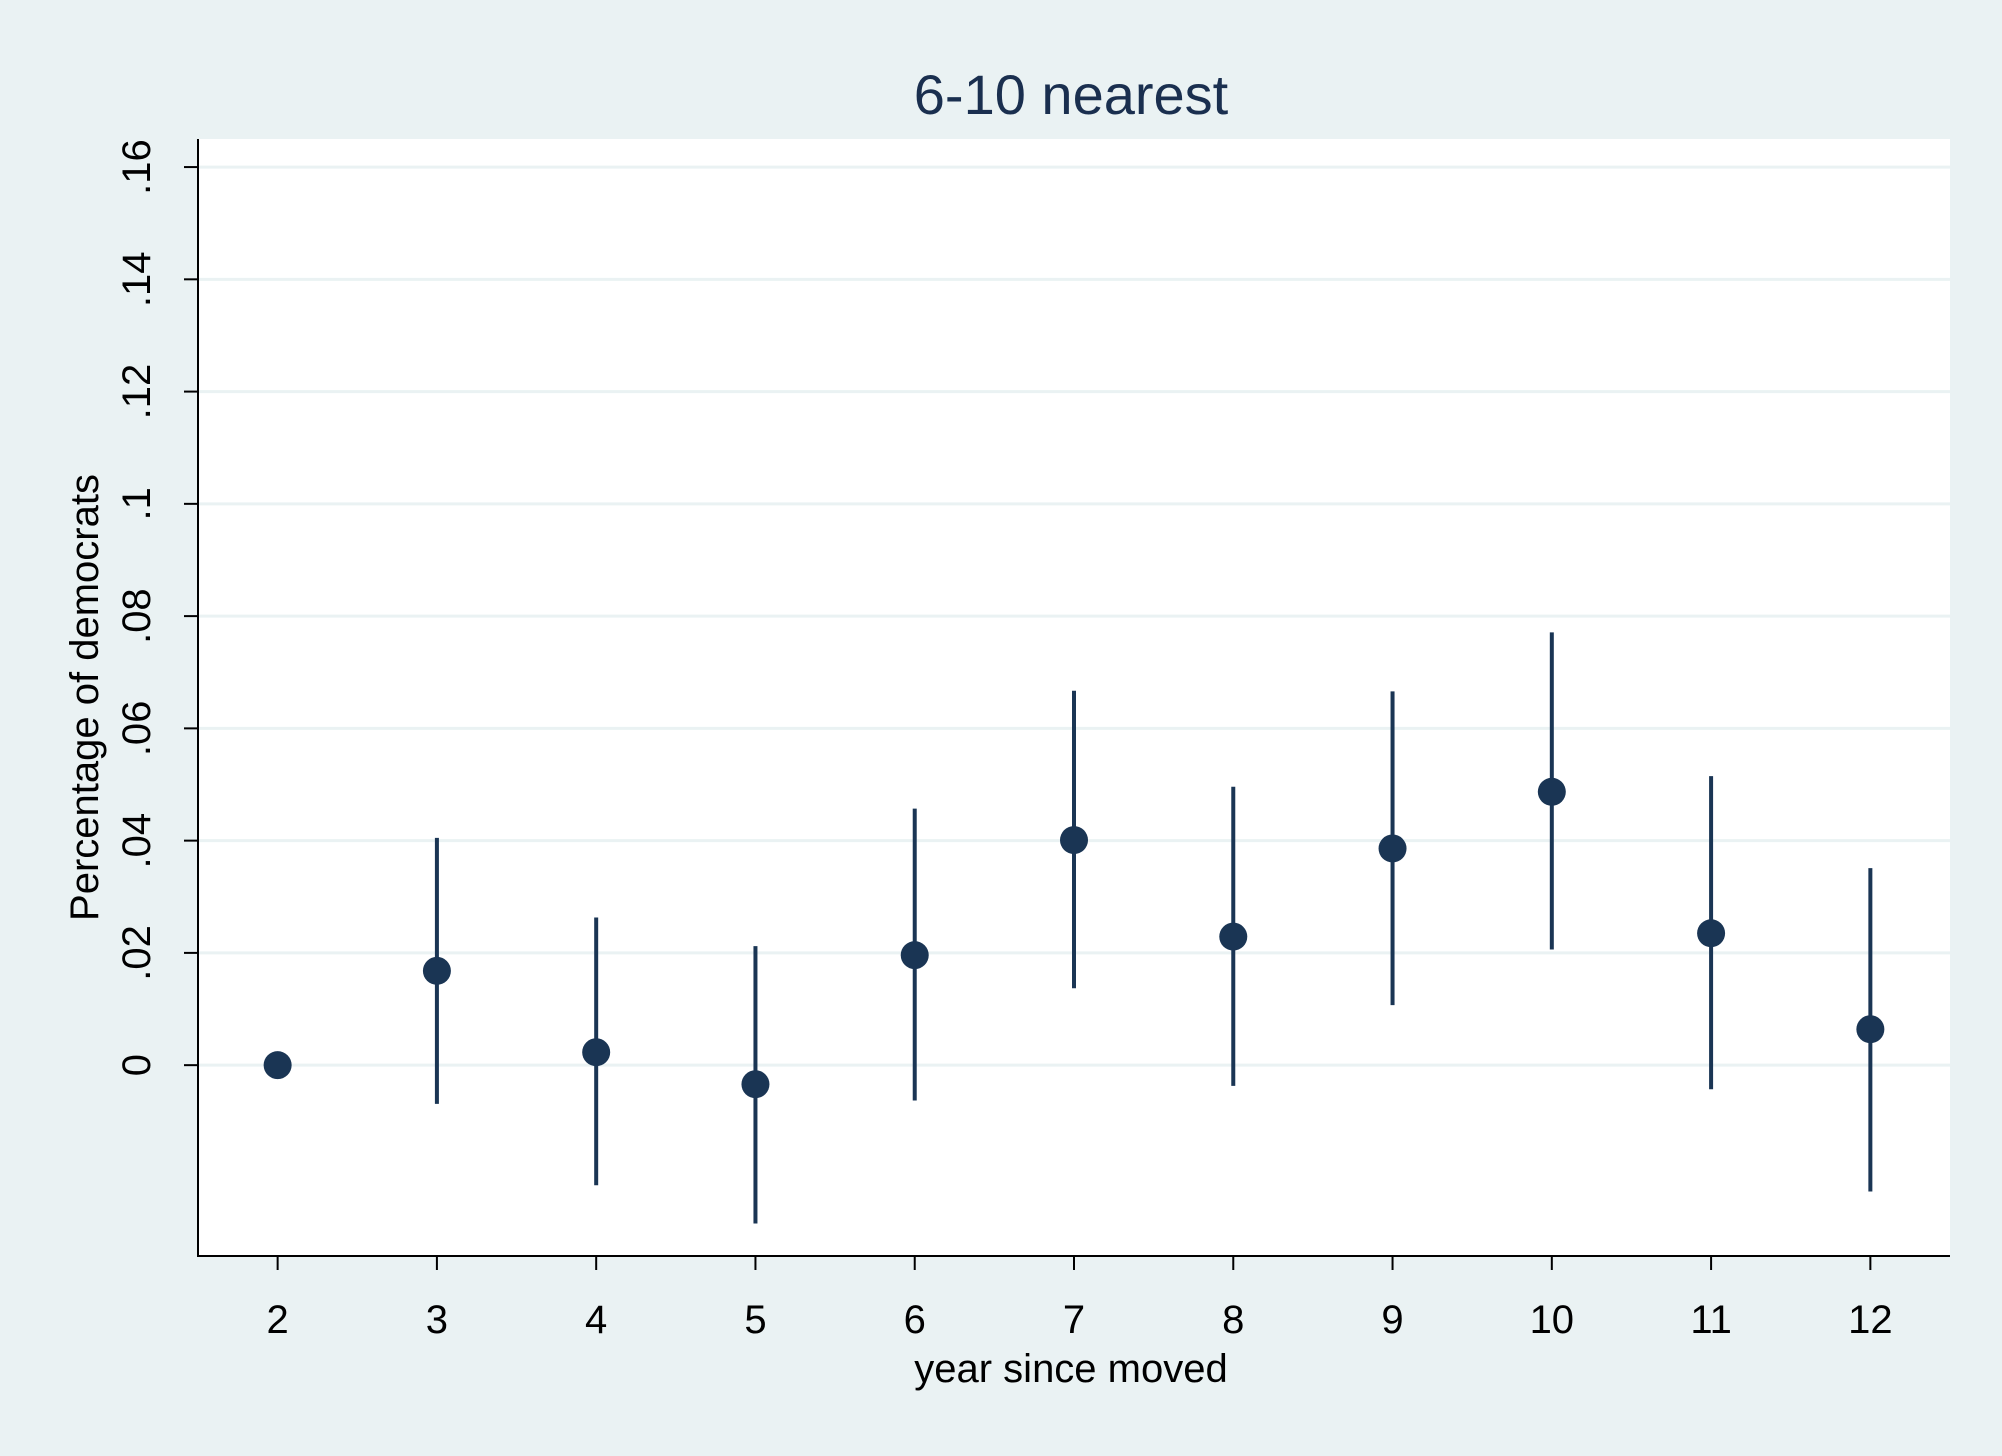  I want to click on y-axis-title: Percentage of democrats, so click(85, 697).